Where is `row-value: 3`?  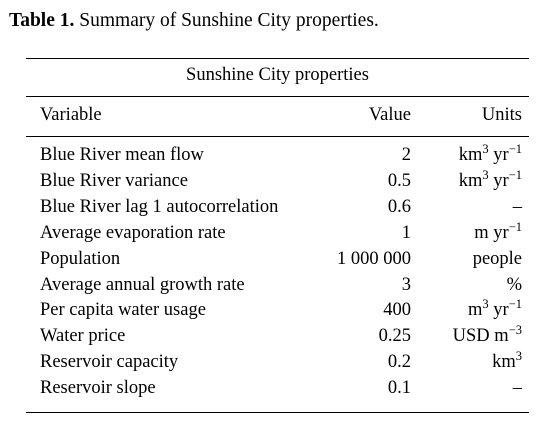 row-value: 3 is located at coordinates (406, 285).